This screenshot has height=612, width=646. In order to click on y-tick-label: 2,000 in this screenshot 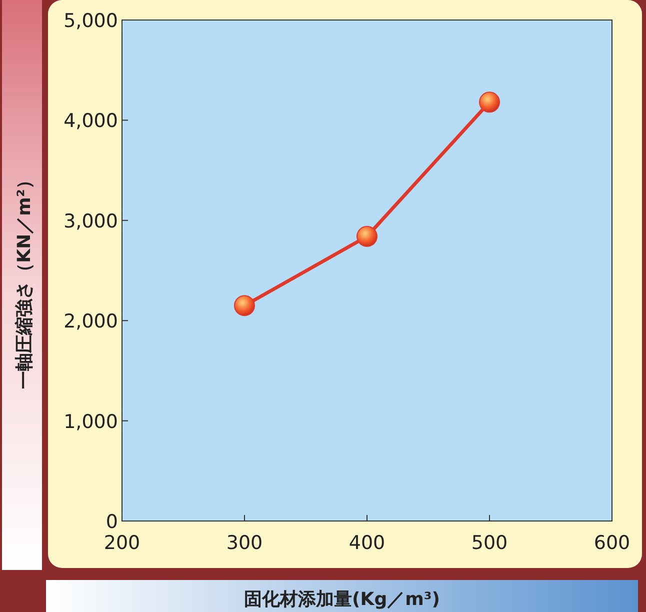, I will do `click(91, 321)`.